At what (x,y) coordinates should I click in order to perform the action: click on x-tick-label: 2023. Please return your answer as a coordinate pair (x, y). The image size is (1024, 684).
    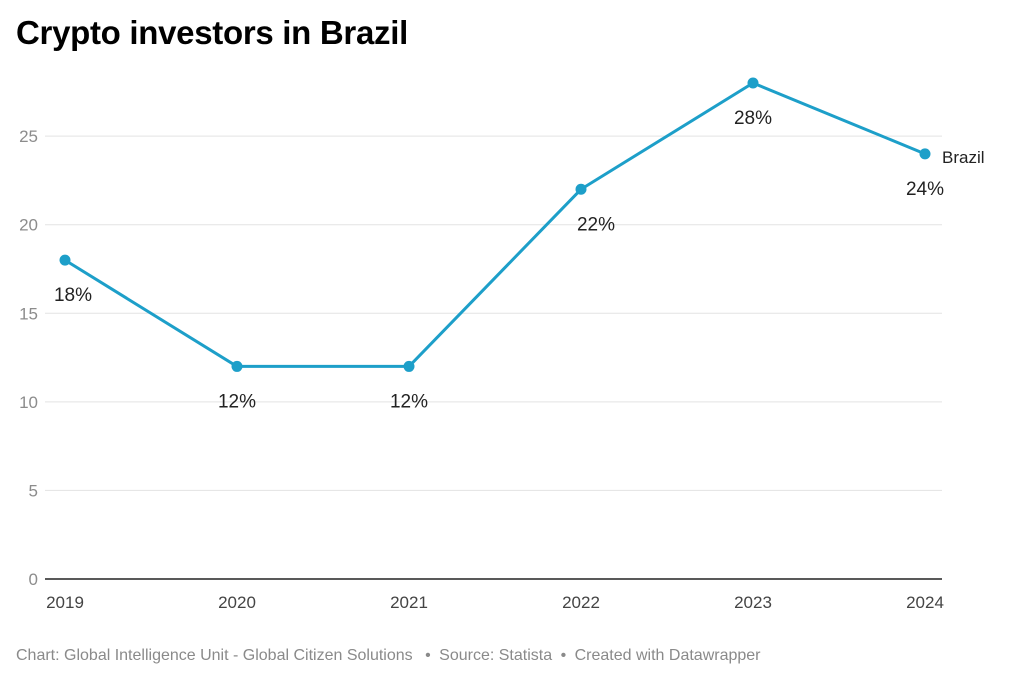
    Looking at the image, I should click on (753, 602).